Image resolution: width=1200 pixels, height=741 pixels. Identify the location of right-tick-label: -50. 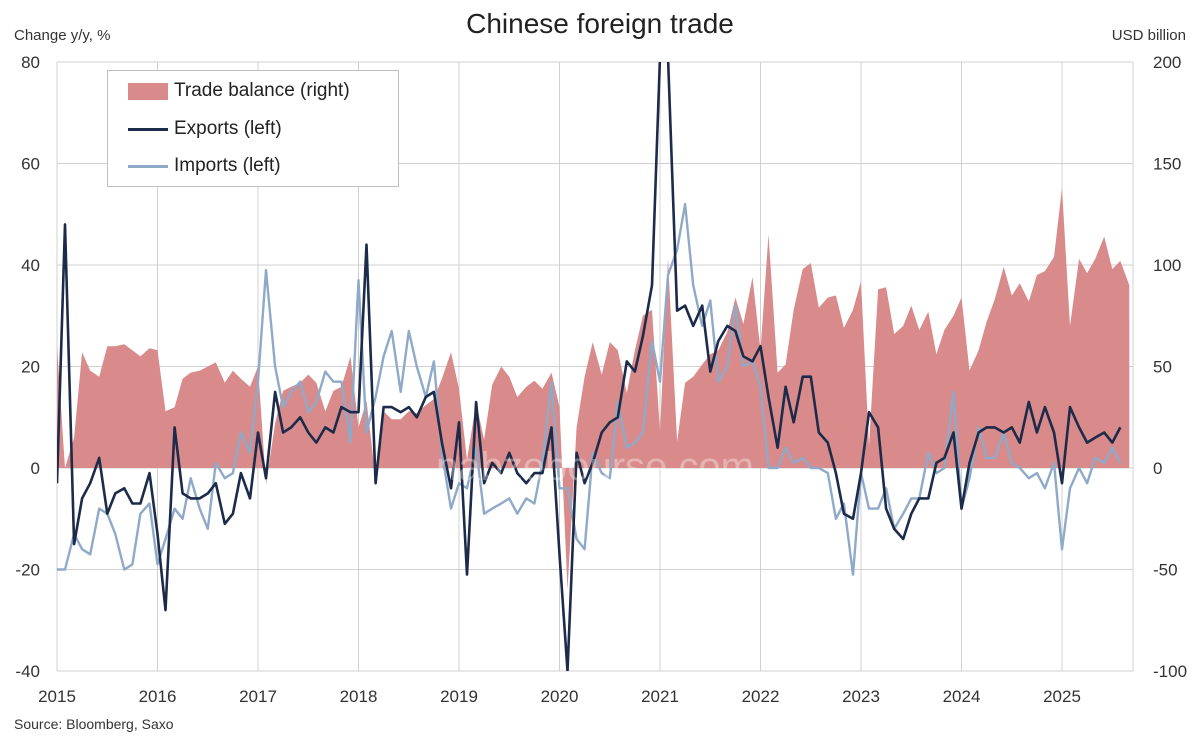
(1165, 570).